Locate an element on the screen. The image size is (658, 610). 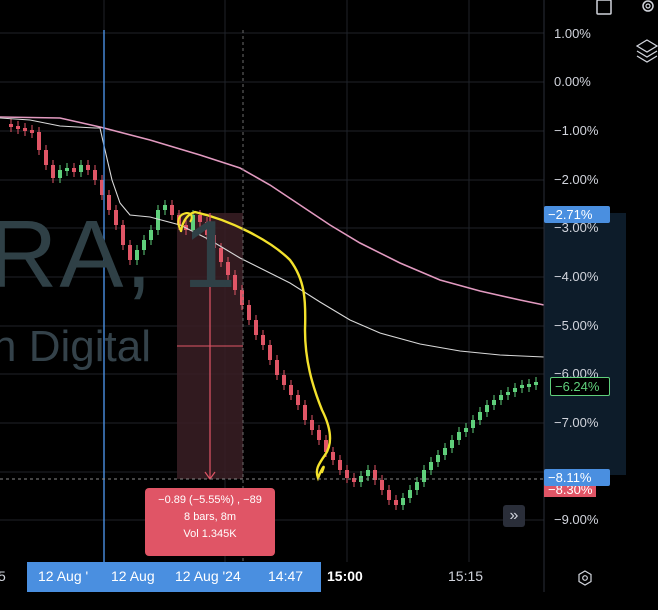
y-tick-label: −7.00% is located at coordinates (576, 422).